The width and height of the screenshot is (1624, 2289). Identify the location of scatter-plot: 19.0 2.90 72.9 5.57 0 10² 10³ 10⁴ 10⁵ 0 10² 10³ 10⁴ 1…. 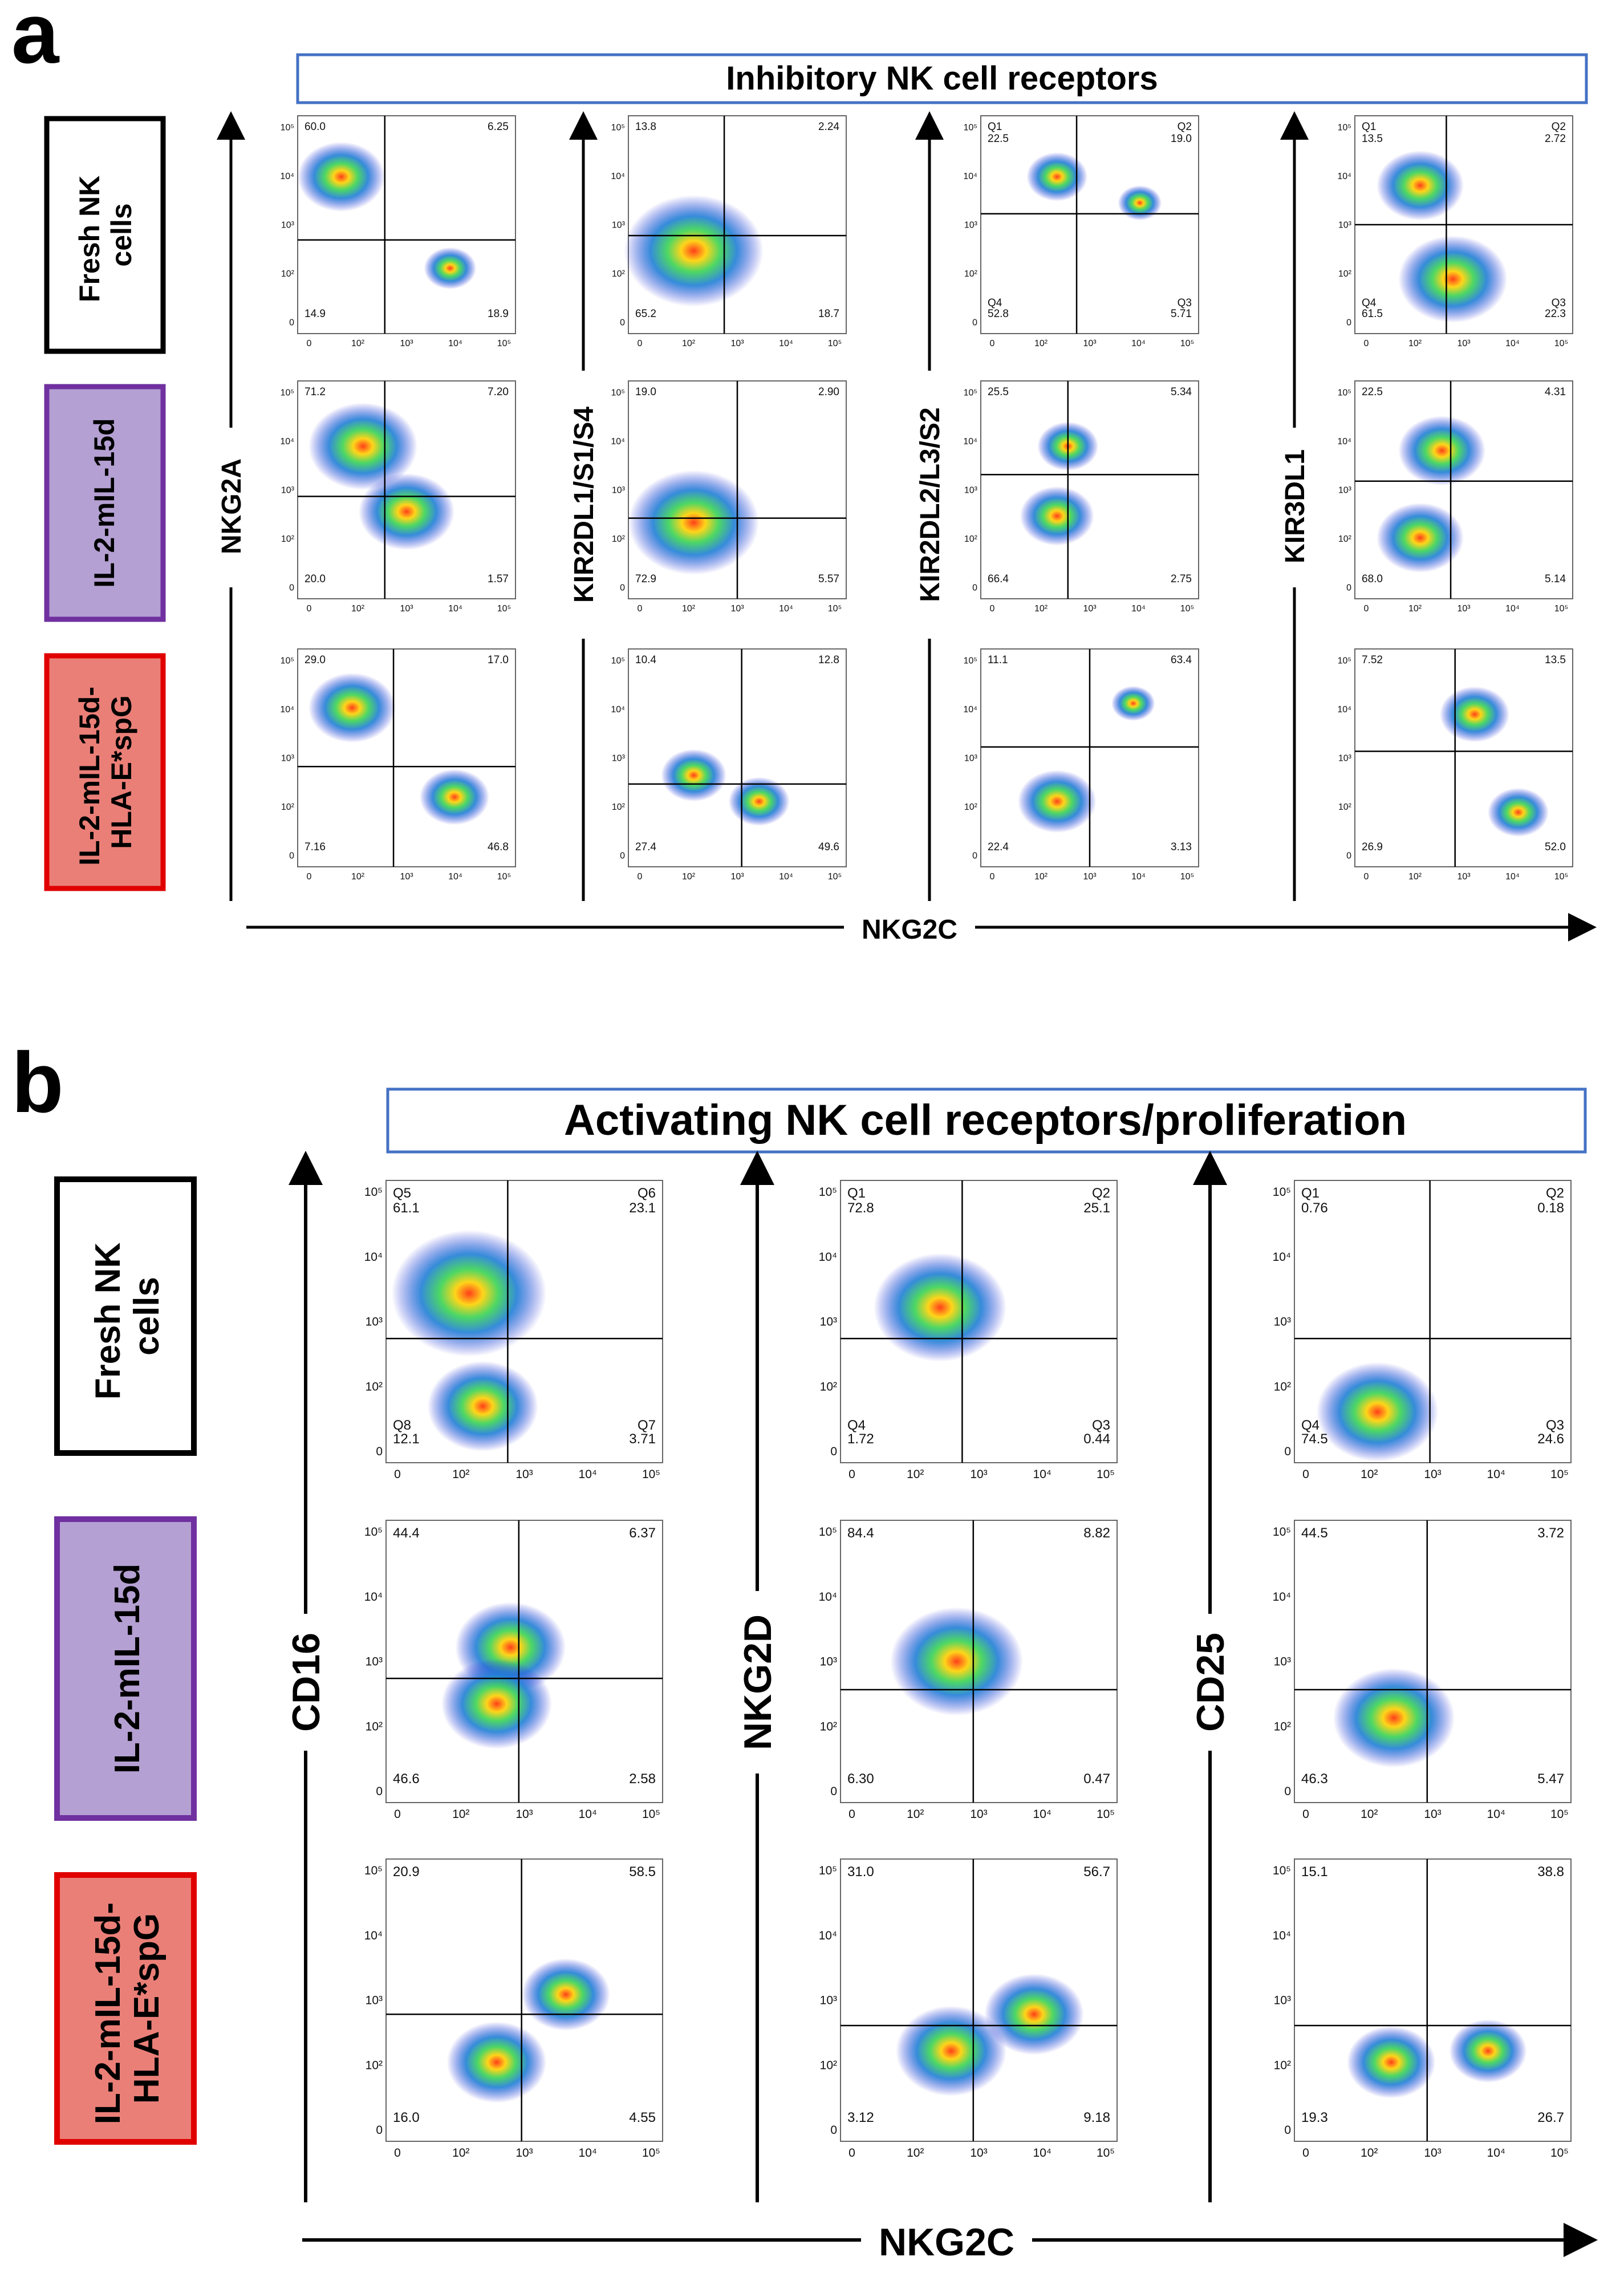
(729, 497).